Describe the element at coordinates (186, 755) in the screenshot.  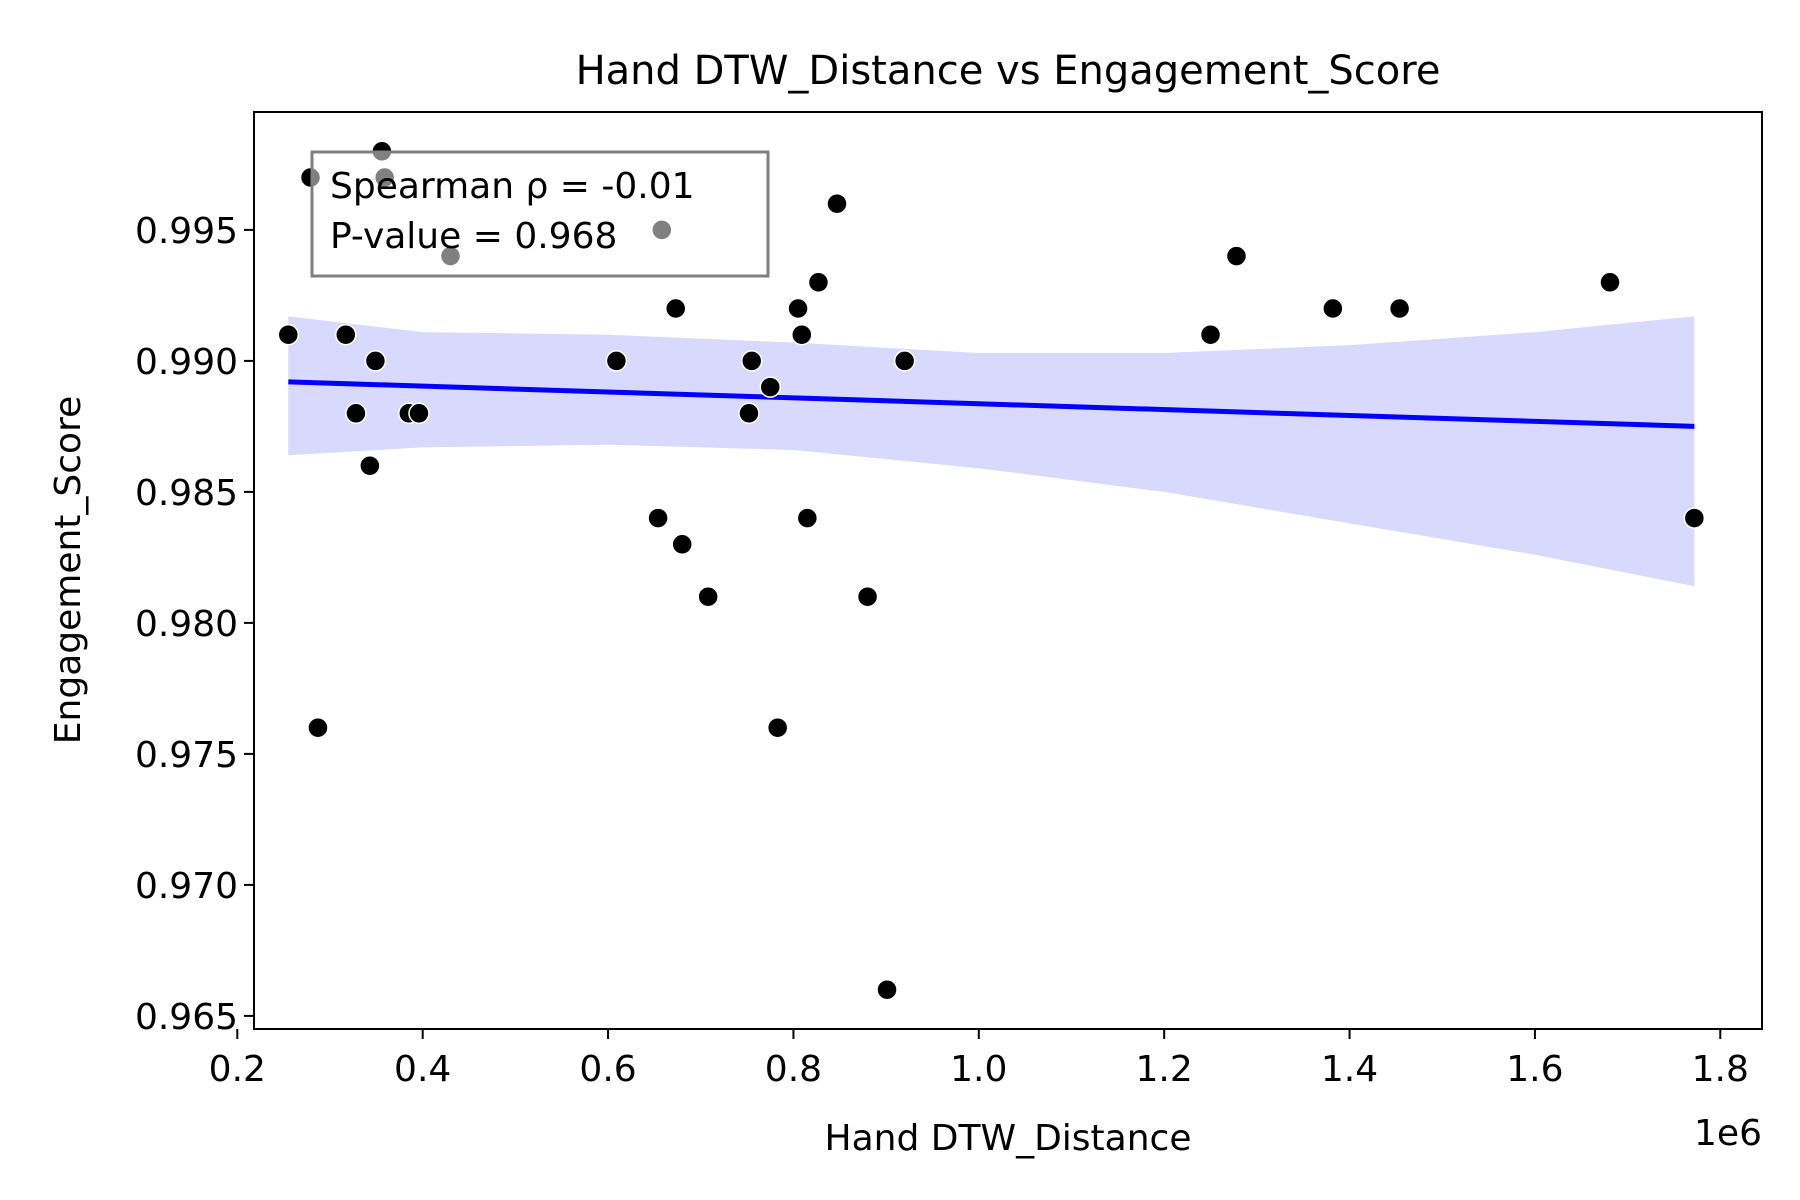
I see `y-tick-label: 0.975` at that location.